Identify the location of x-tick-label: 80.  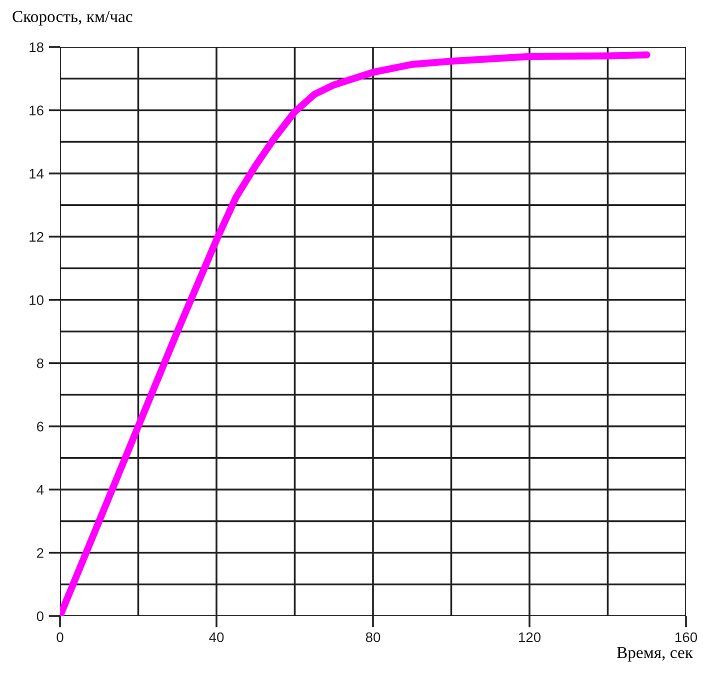
(373, 637).